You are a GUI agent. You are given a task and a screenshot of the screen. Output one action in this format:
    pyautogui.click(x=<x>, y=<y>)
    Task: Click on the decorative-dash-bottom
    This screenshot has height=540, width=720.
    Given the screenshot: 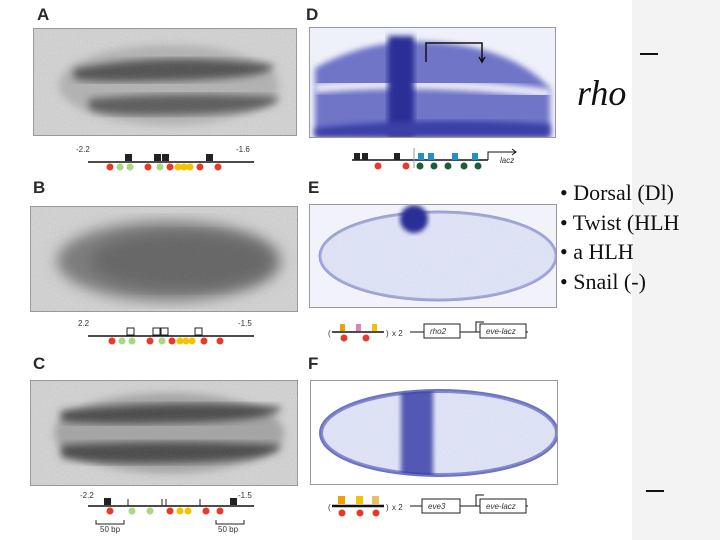 What is the action you would take?
    pyautogui.click(x=655, y=491)
    